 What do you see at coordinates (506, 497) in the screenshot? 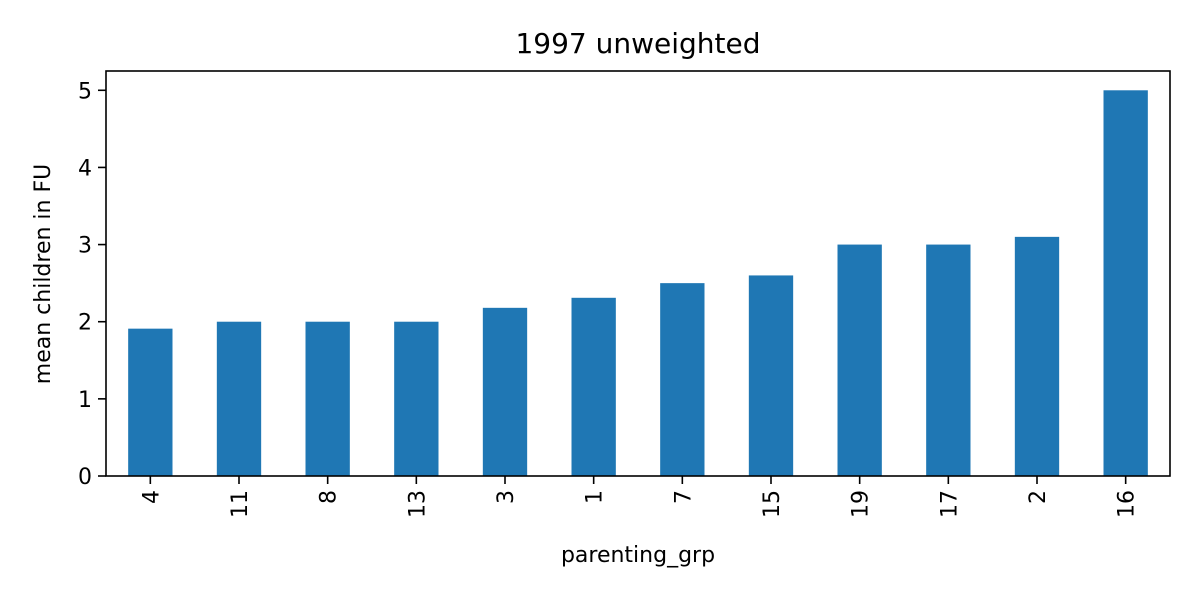
I see `x-tick-label: 3` at bounding box center [506, 497].